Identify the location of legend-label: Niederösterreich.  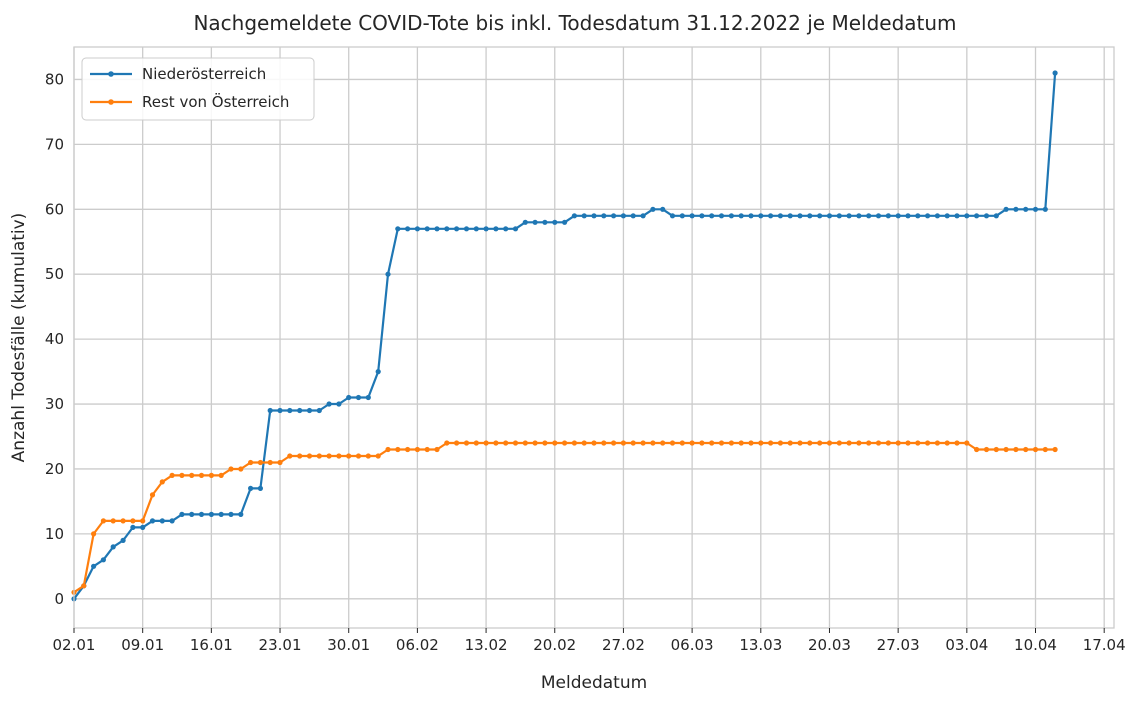
(204, 74).